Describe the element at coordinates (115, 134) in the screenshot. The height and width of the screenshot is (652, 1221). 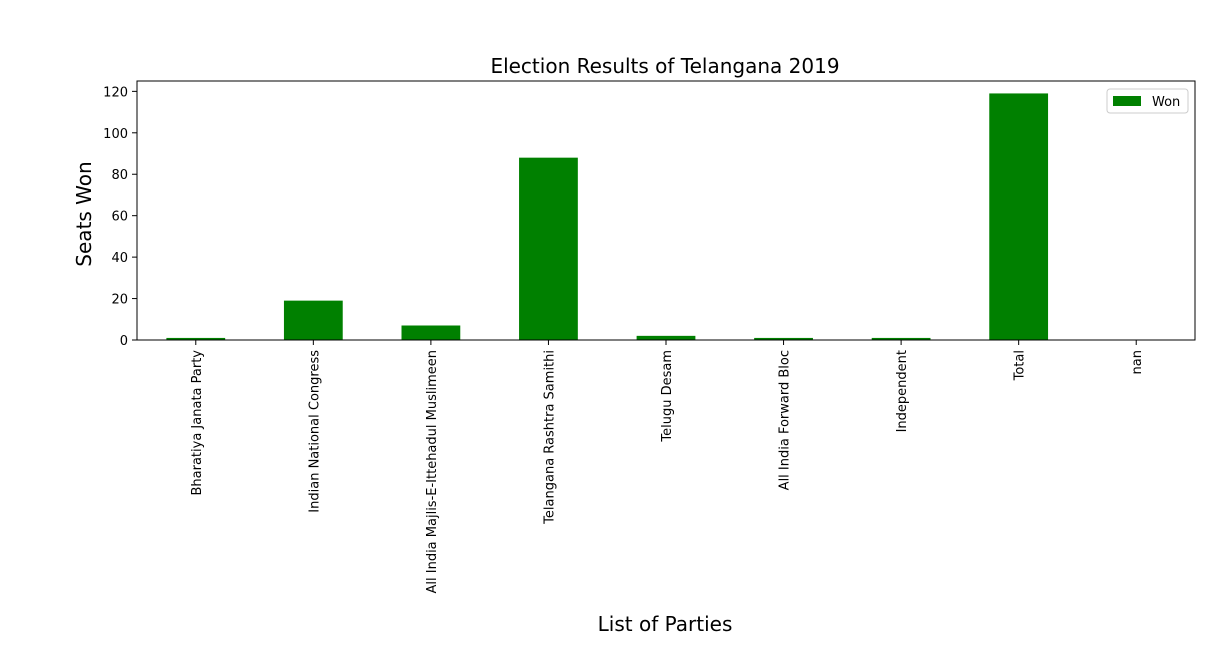
I see `y-tick-label: 100` at that location.